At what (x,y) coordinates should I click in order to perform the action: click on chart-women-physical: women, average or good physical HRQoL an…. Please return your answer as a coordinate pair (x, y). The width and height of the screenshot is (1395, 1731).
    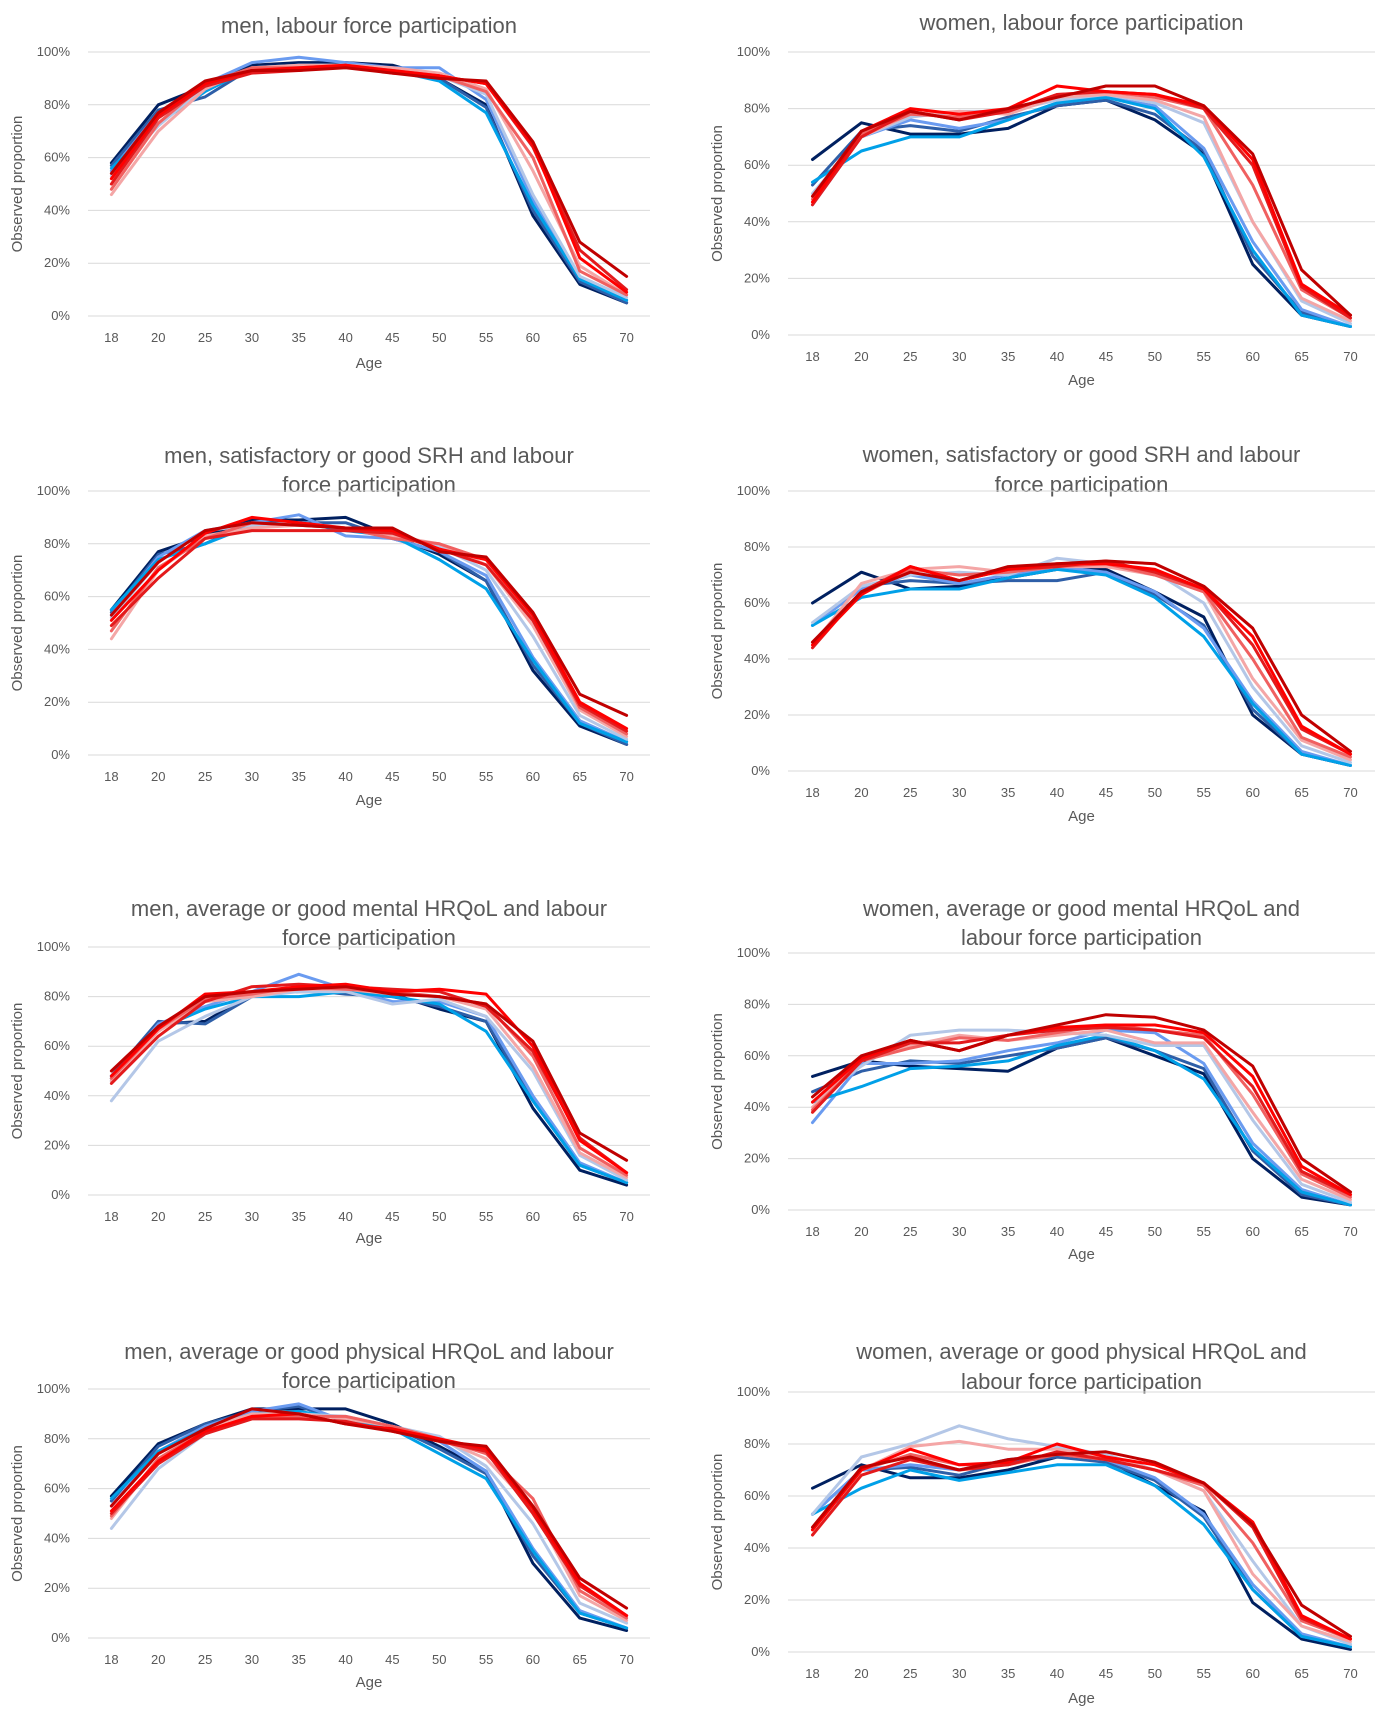
    Looking at the image, I should click on (1047, 1528).